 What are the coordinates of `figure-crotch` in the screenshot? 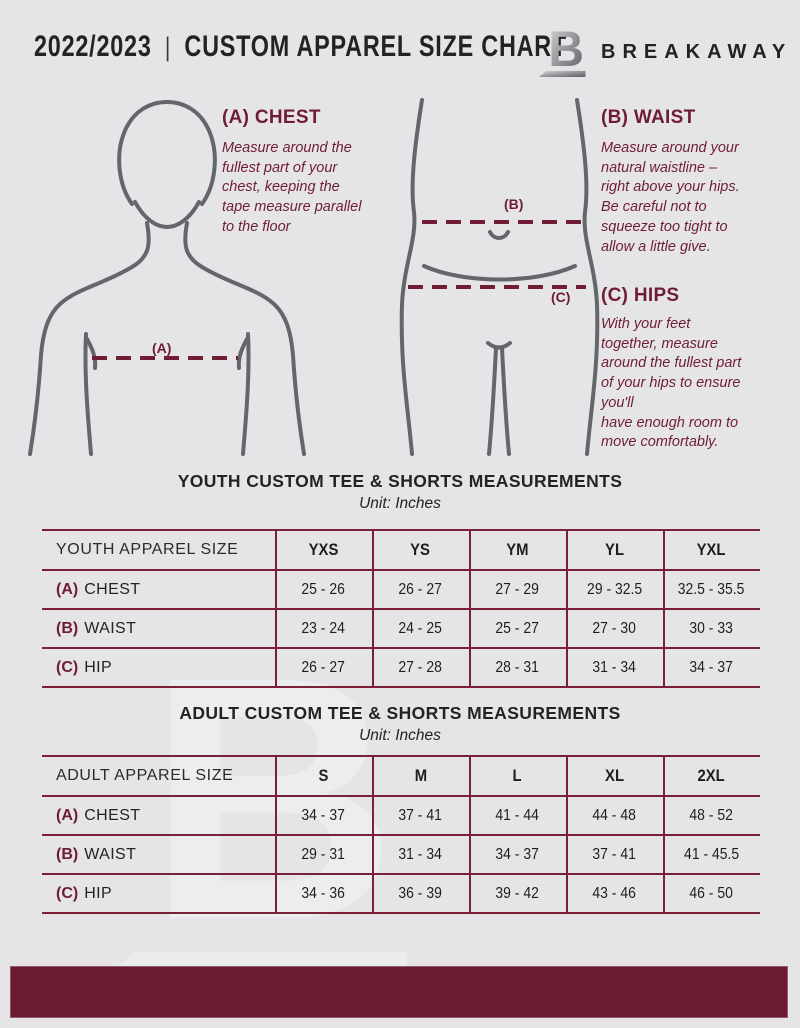 It's located at (499, 345).